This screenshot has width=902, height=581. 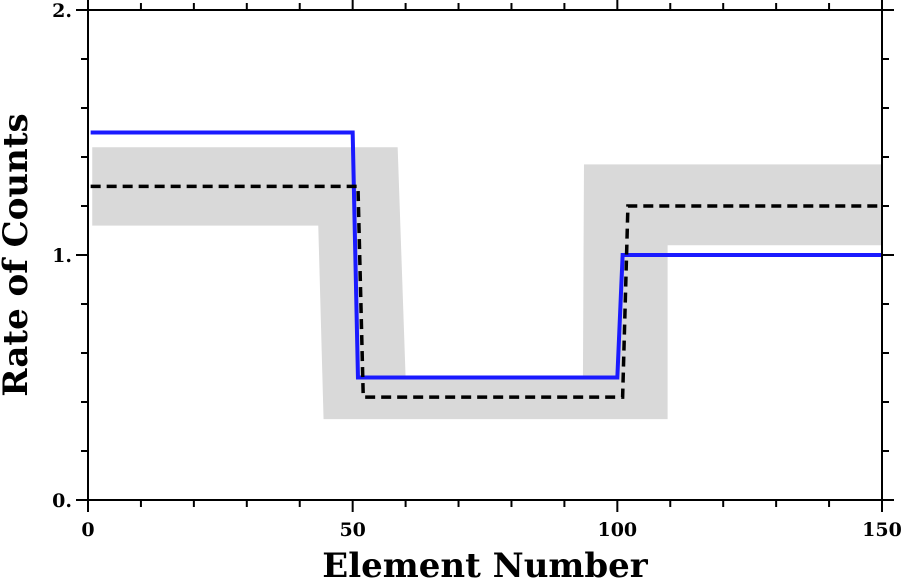 I want to click on x-tick-label: 150, so click(x=882, y=530).